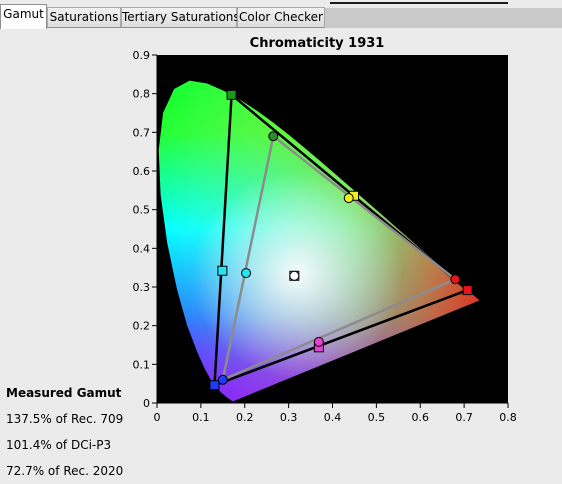 The width and height of the screenshot is (562, 484). What do you see at coordinates (142, 171) in the screenshot?
I see `y-tick-label: 0.6` at bounding box center [142, 171].